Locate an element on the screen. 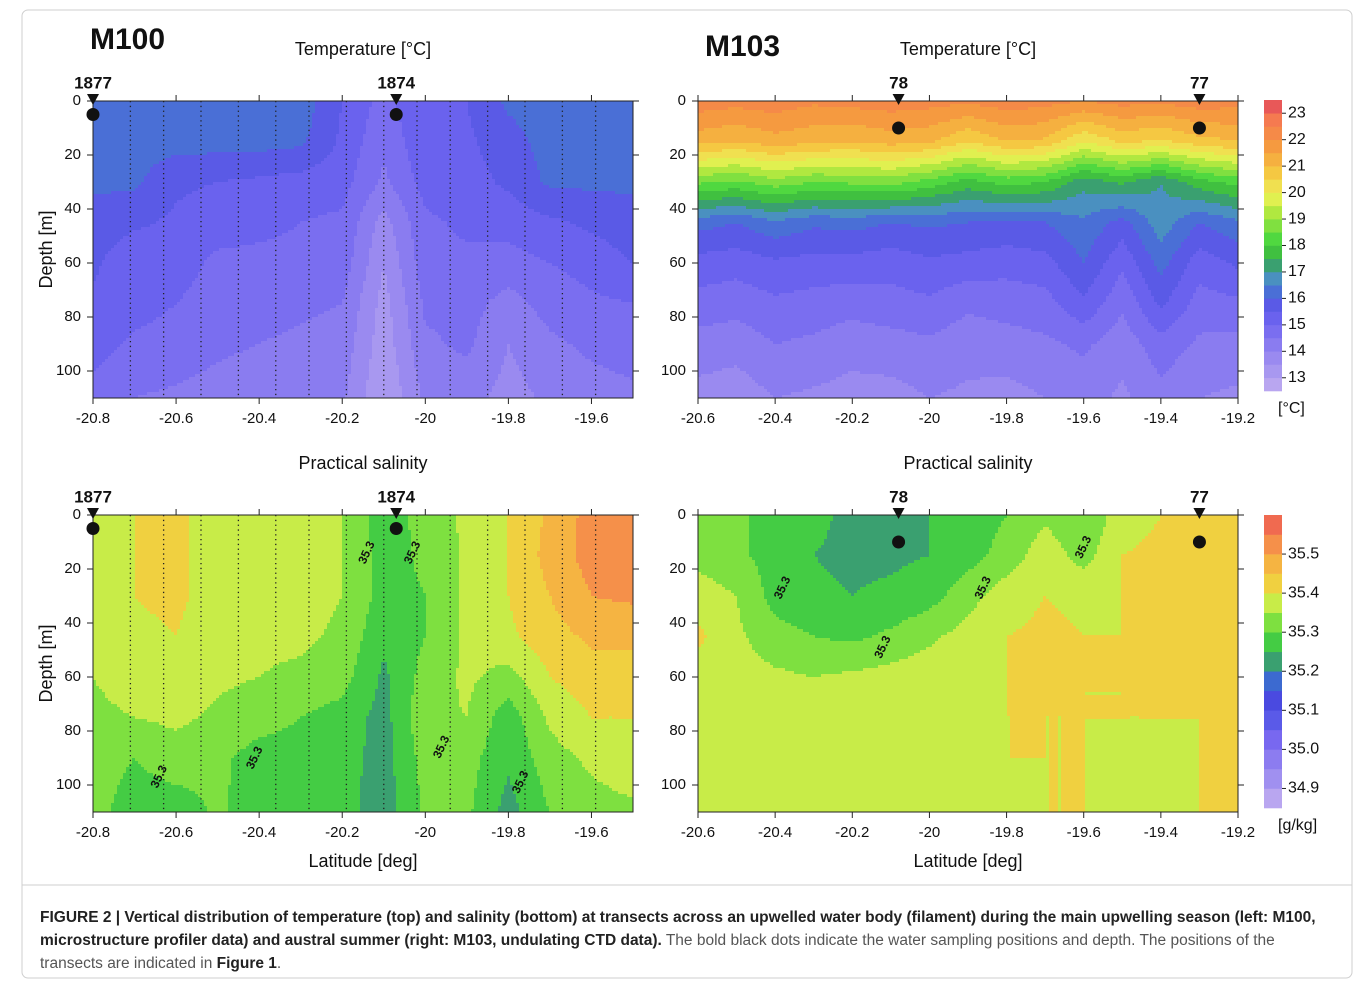  colorbar-band is located at coordinates (1273, 720).